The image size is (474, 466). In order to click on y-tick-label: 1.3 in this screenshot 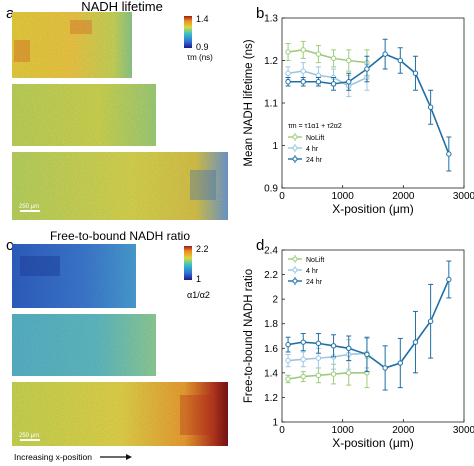, I will do `click(271, 19)`.